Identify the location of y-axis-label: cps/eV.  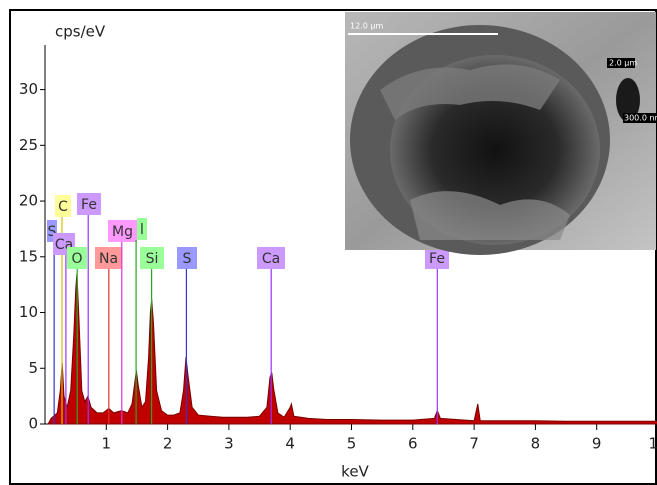
(80, 32).